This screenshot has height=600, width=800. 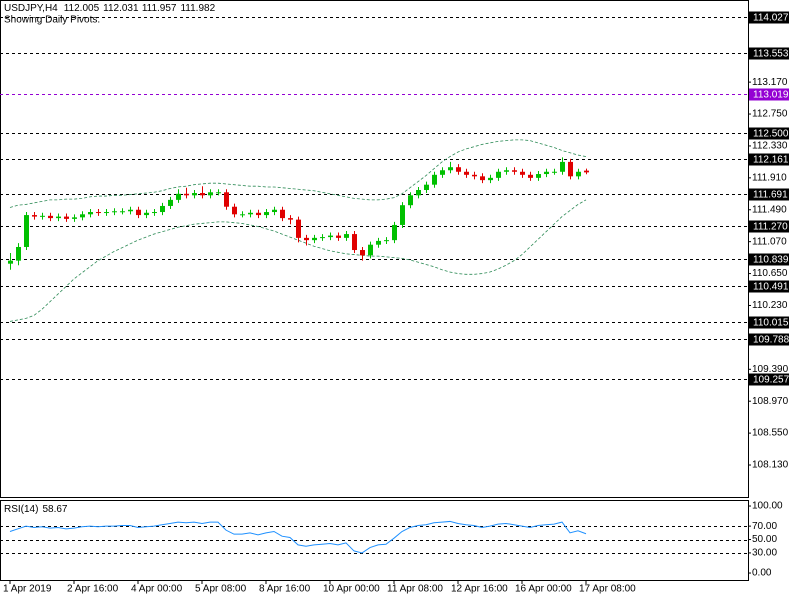 What do you see at coordinates (770, 305) in the screenshot?
I see `y-tick-label: 110.230` at bounding box center [770, 305].